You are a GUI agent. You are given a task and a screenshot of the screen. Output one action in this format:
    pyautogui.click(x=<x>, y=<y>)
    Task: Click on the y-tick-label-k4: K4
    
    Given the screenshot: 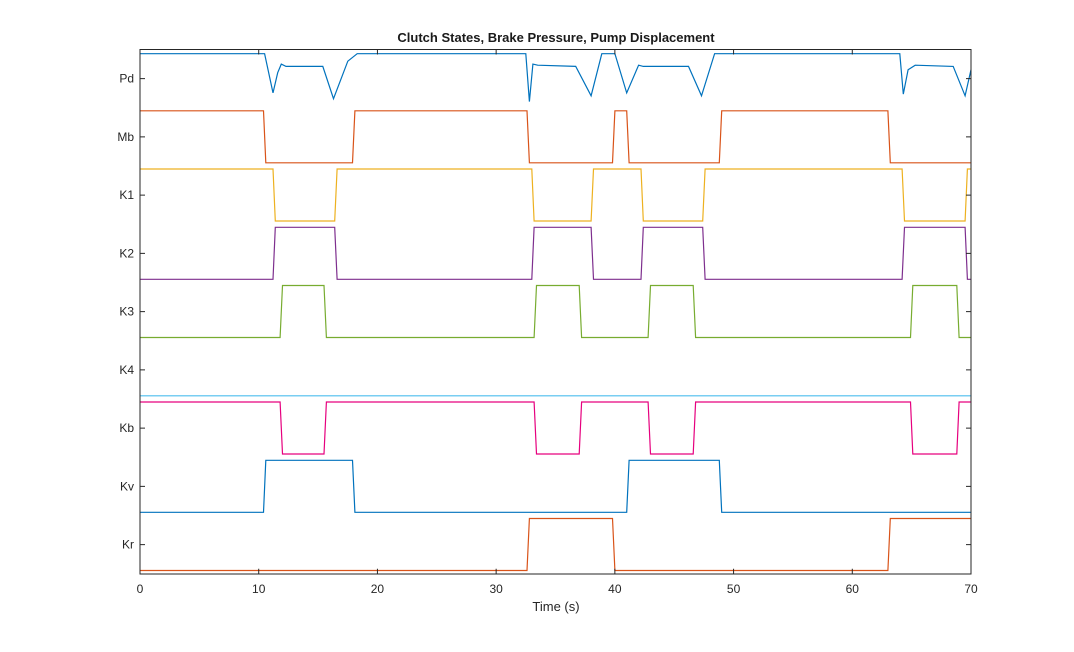 What is the action you would take?
    pyautogui.click(x=126, y=370)
    